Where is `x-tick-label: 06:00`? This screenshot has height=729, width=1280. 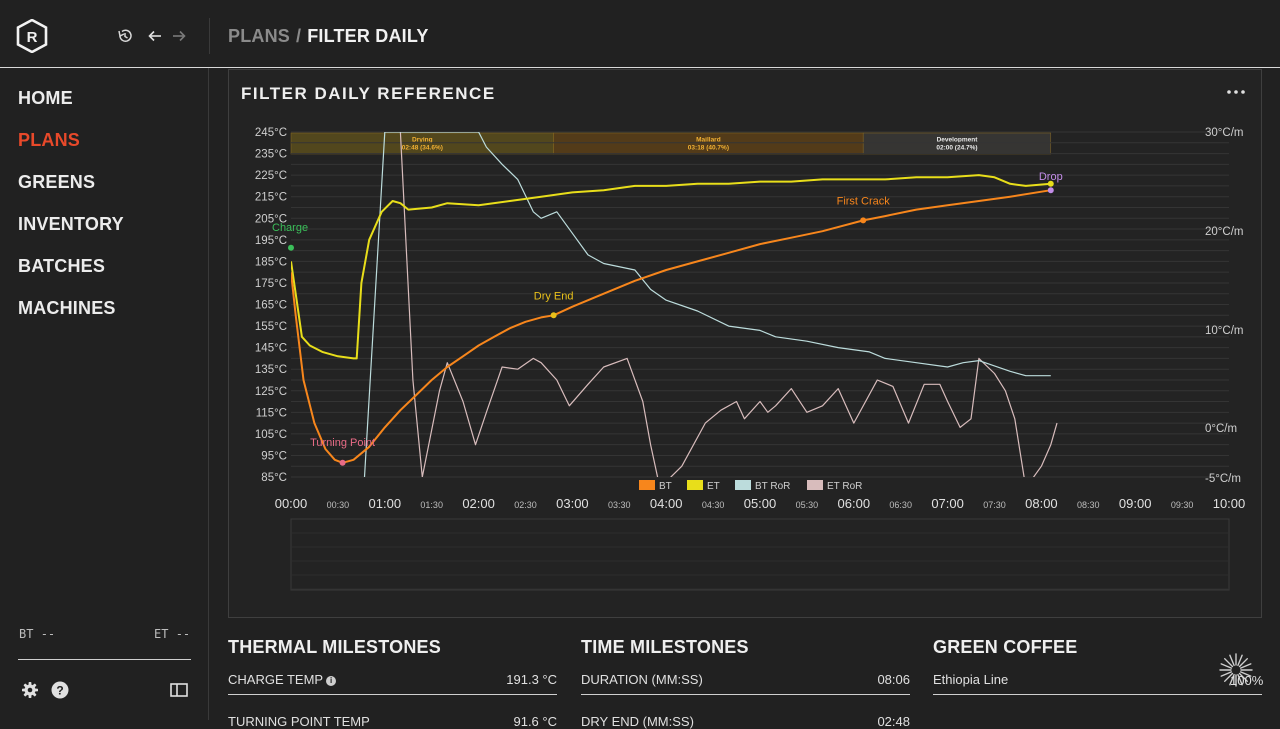
x-tick-label: 06:00 is located at coordinates (854, 503).